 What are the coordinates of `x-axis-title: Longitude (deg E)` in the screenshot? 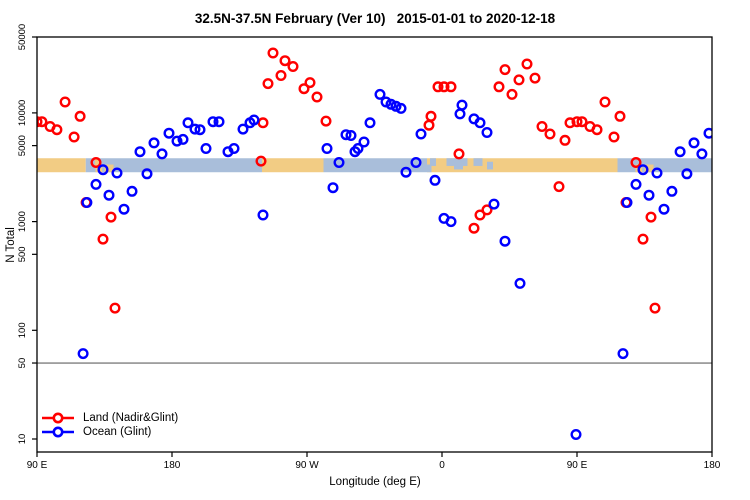 It's located at (375, 482).